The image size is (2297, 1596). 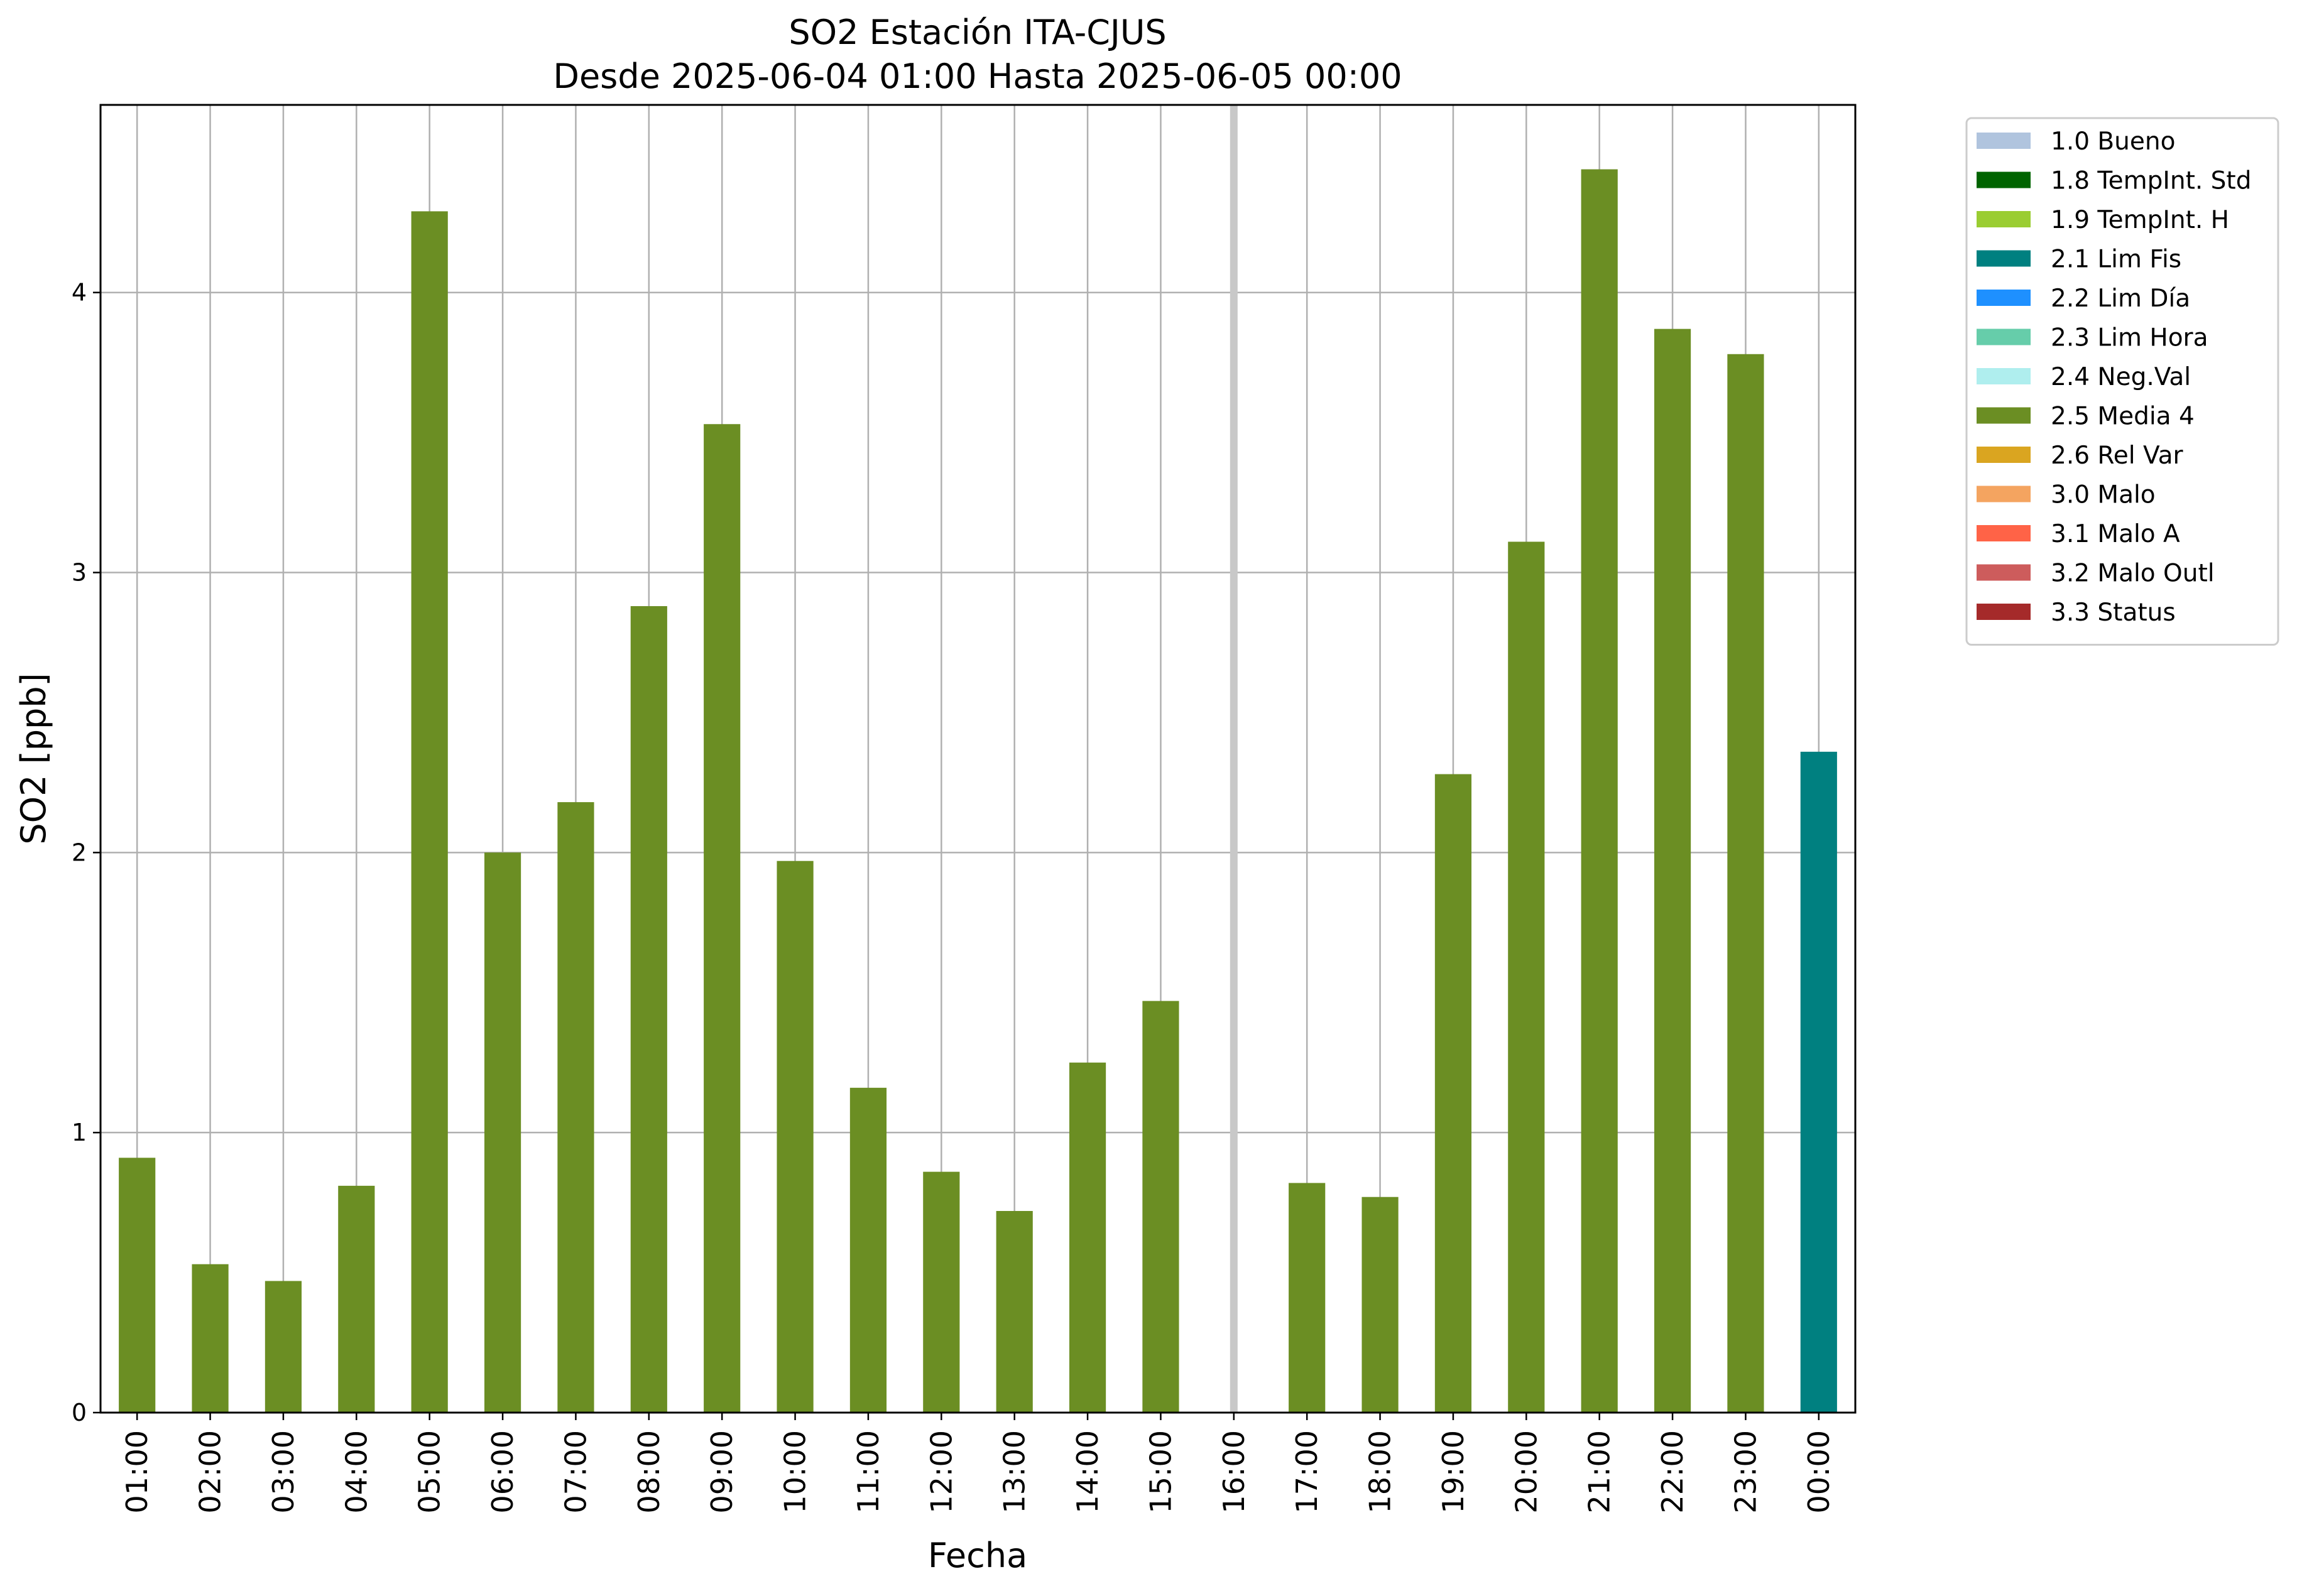 What do you see at coordinates (2103, 495) in the screenshot?
I see `legend-label: 3.0 Malo` at bounding box center [2103, 495].